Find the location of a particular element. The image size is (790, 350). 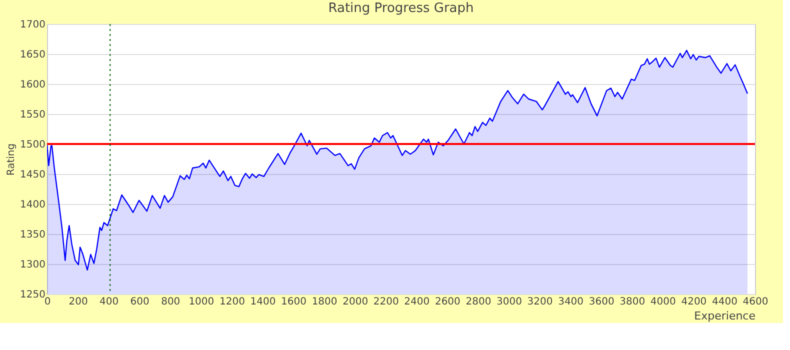

y-tick-label: 1350 is located at coordinates (33, 235).